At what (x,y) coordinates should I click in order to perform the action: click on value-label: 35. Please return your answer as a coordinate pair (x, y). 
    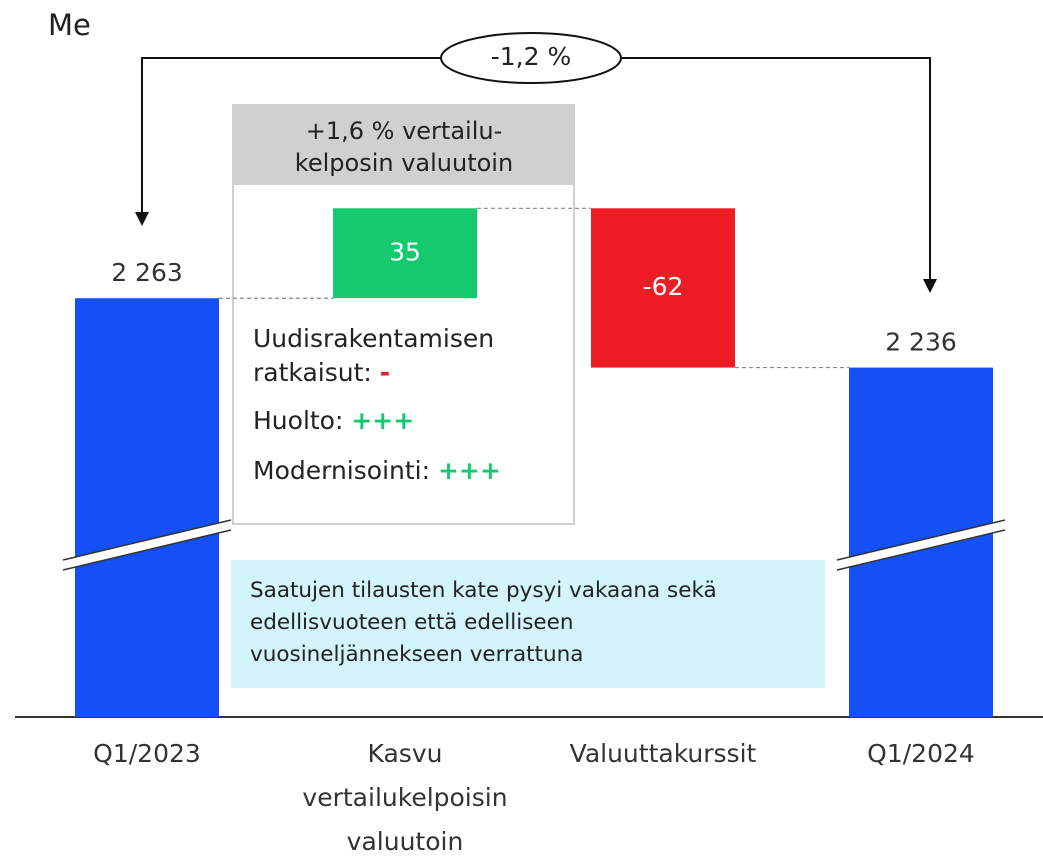
    Looking at the image, I should click on (405, 251).